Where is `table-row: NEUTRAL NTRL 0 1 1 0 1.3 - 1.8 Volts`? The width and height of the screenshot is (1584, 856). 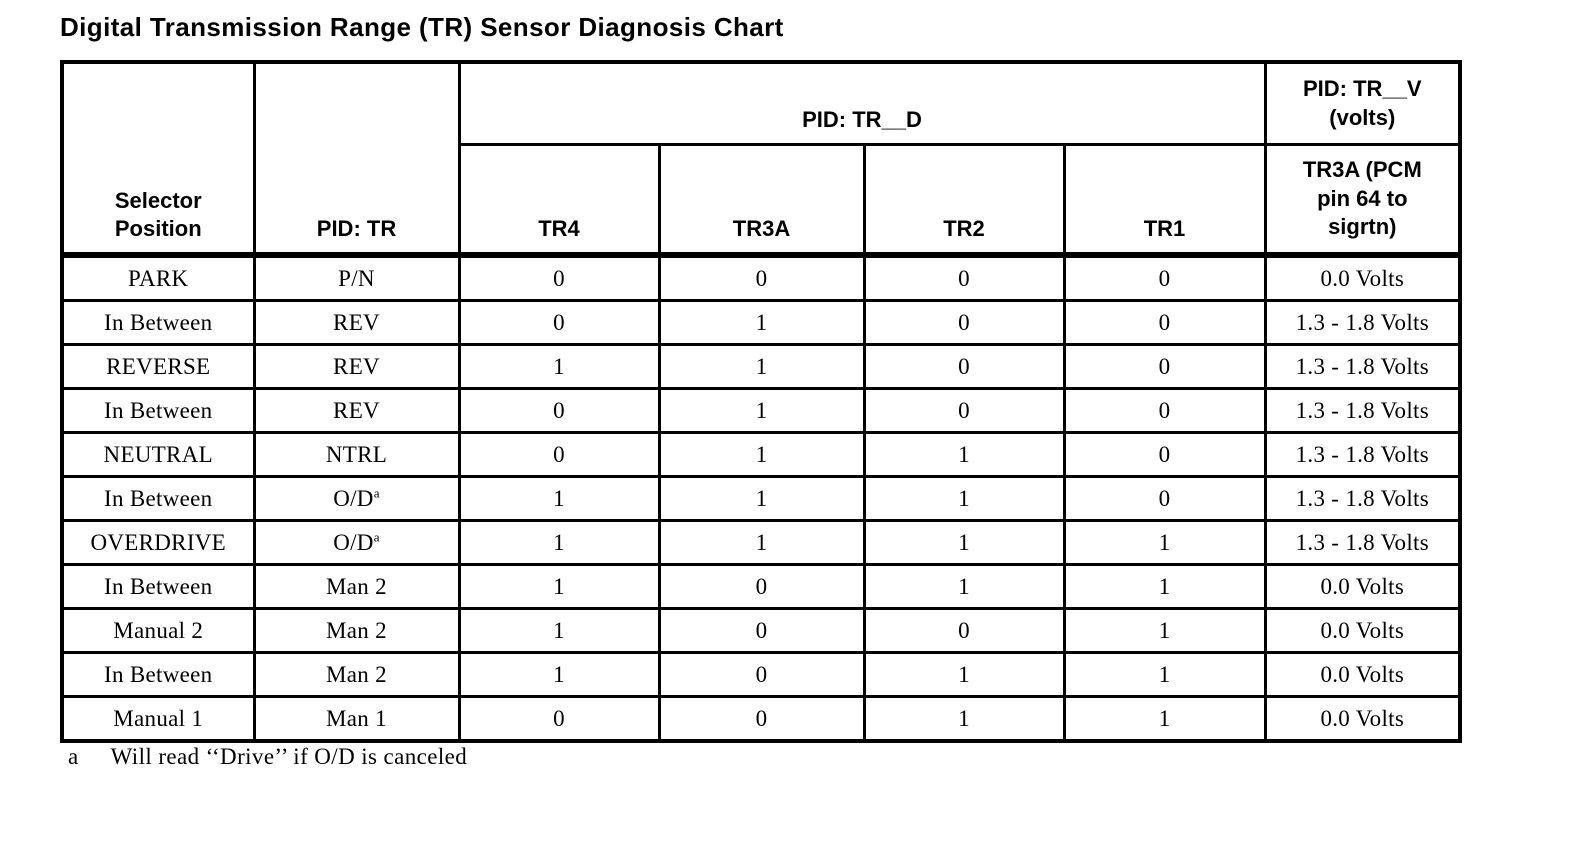 table-row: NEUTRAL NTRL 0 1 1 0 1.3 - 1.8 Volts is located at coordinates (761, 454).